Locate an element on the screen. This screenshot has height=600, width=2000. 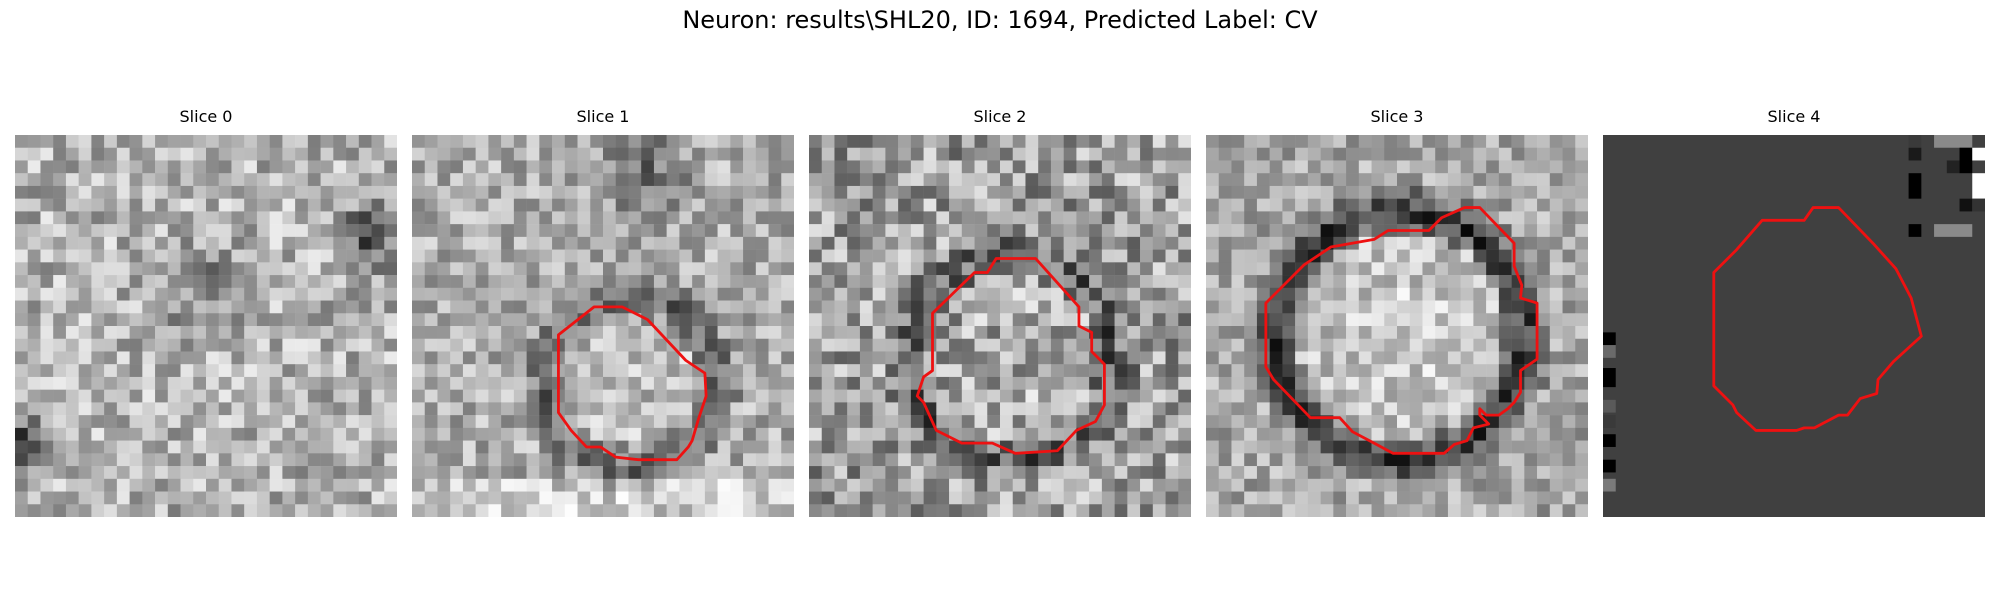
slice-title-2: Slice 2 is located at coordinates (1000, 116).